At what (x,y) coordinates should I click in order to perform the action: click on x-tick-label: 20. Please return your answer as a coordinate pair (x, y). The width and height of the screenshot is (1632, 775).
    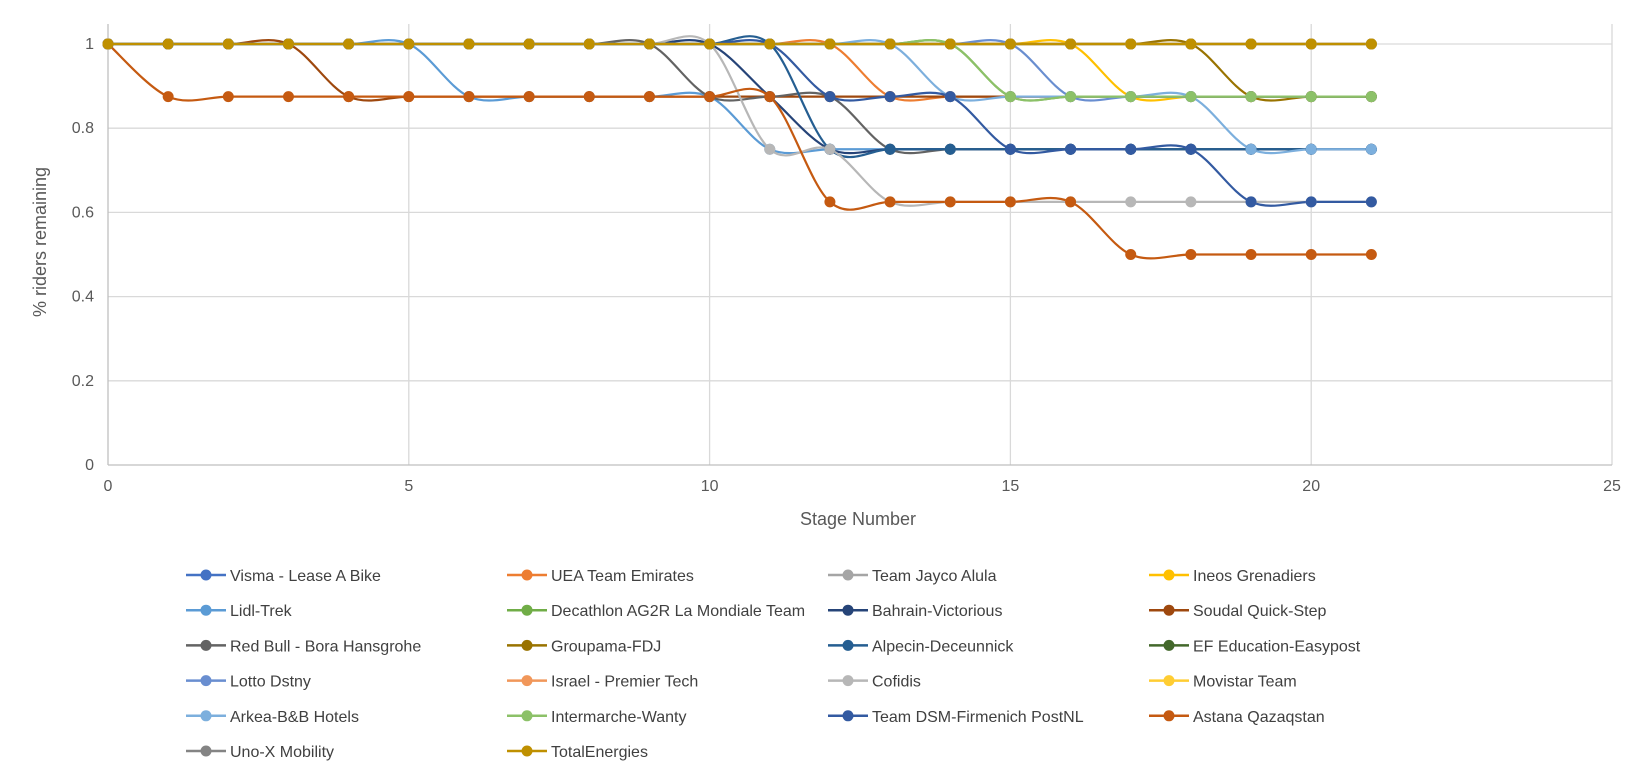
    Looking at the image, I should click on (1311, 486).